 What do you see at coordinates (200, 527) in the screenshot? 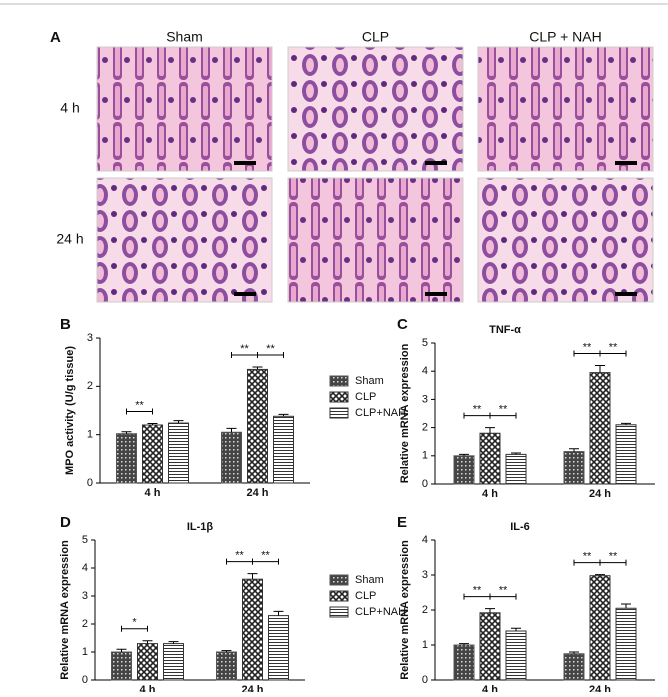
I see `chart-title: IL-1β` at bounding box center [200, 527].